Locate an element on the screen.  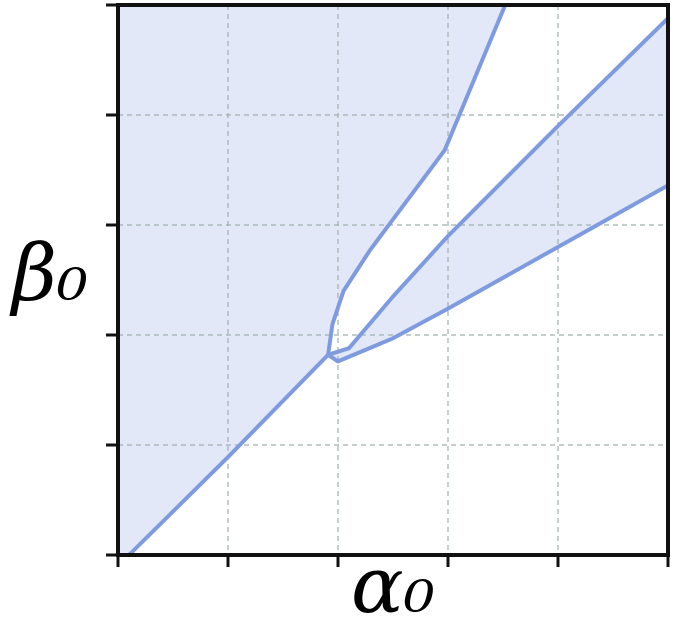
curve is located at coordinates (498, 273).